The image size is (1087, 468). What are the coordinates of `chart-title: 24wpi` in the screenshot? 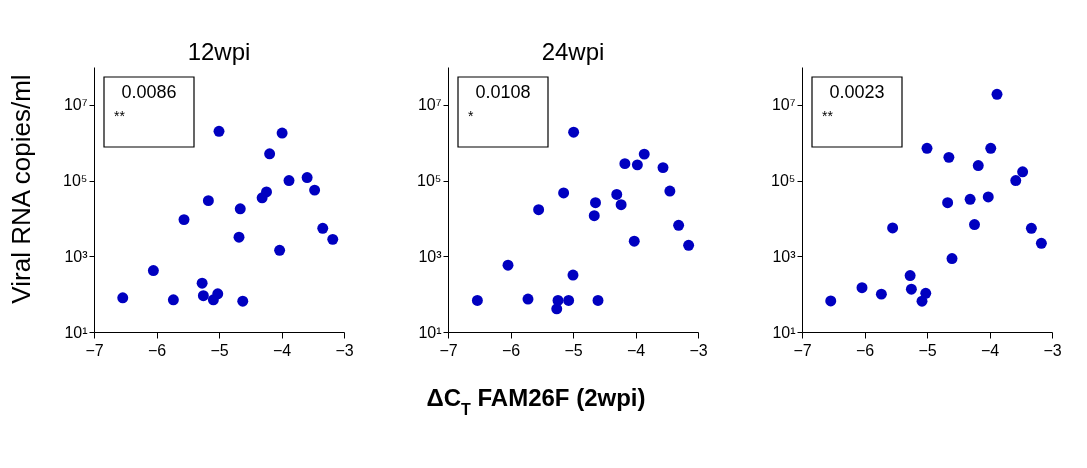 It's located at (573, 51).